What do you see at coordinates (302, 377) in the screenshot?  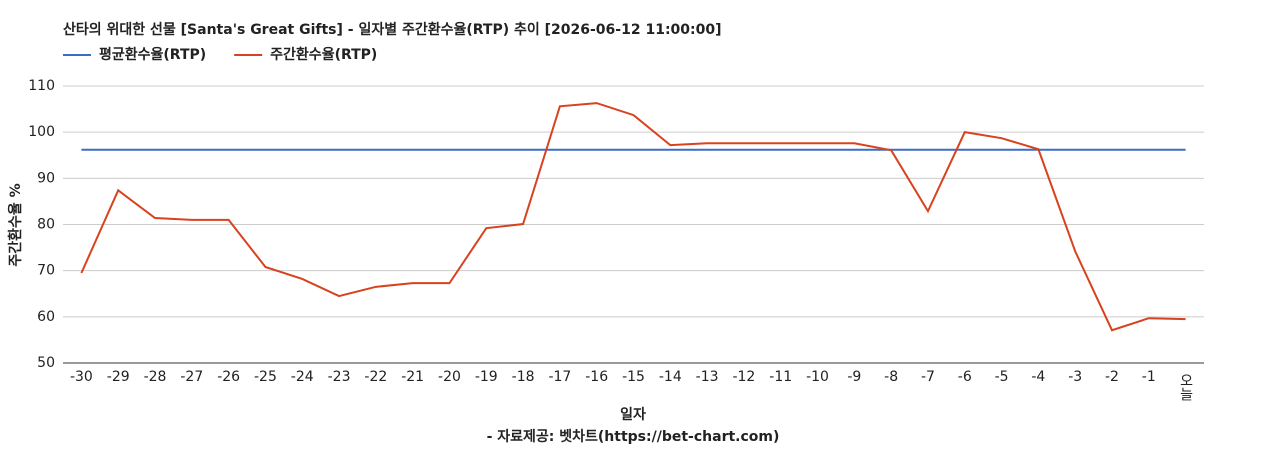 I see `x-tick-label: -24` at bounding box center [302, 377].